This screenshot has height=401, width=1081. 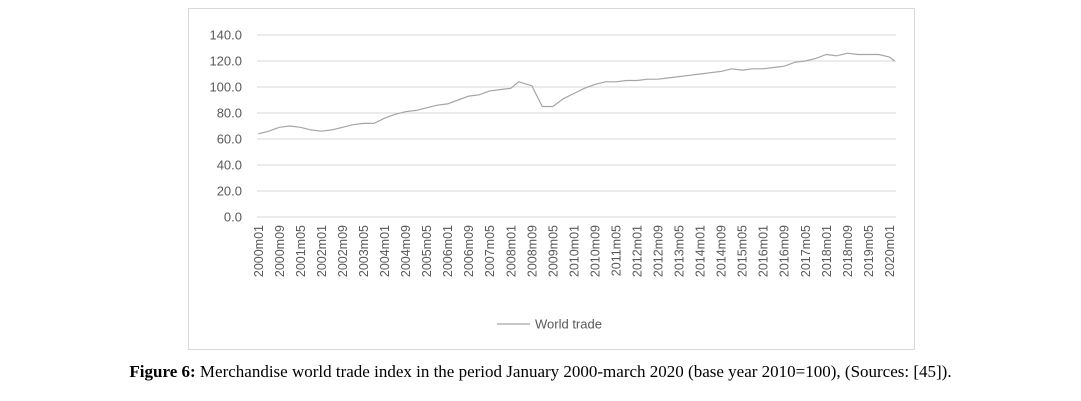 What do you see at coordinates (225, 87) in the screenshot?
I see `y-tick-label: 100.0` at bounding box center [225, 87].